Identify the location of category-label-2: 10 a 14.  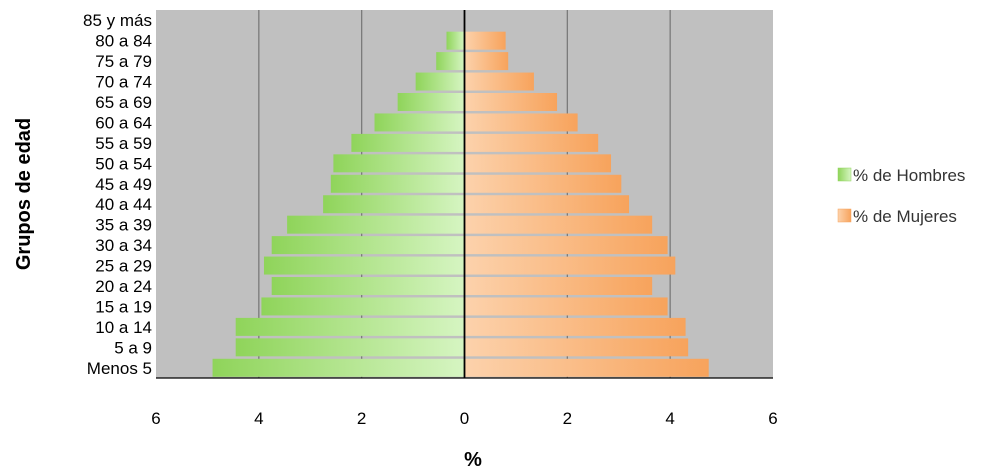
(123, 327).